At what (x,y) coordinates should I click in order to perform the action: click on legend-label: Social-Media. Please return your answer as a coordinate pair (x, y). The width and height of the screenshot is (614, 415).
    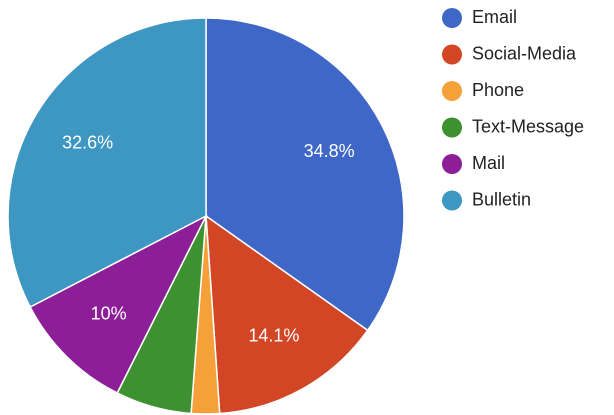
    Looking at the image, I should click on (524, 53).